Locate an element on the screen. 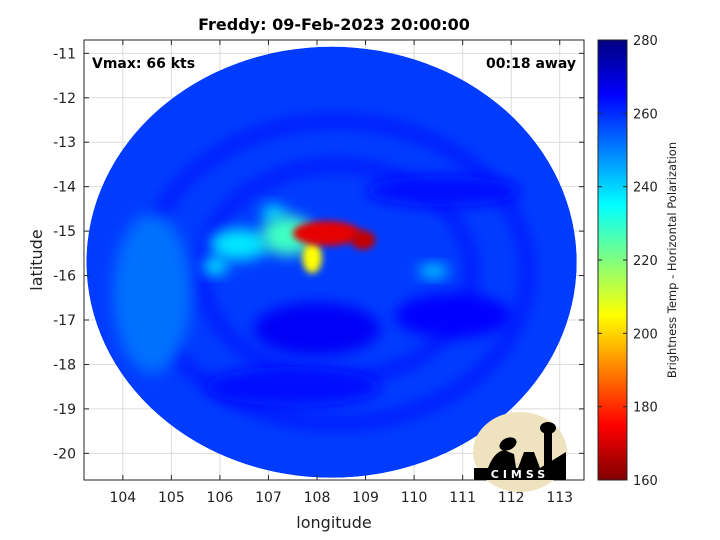  x-tick-label: 106 is located at coordinates (220, 498).